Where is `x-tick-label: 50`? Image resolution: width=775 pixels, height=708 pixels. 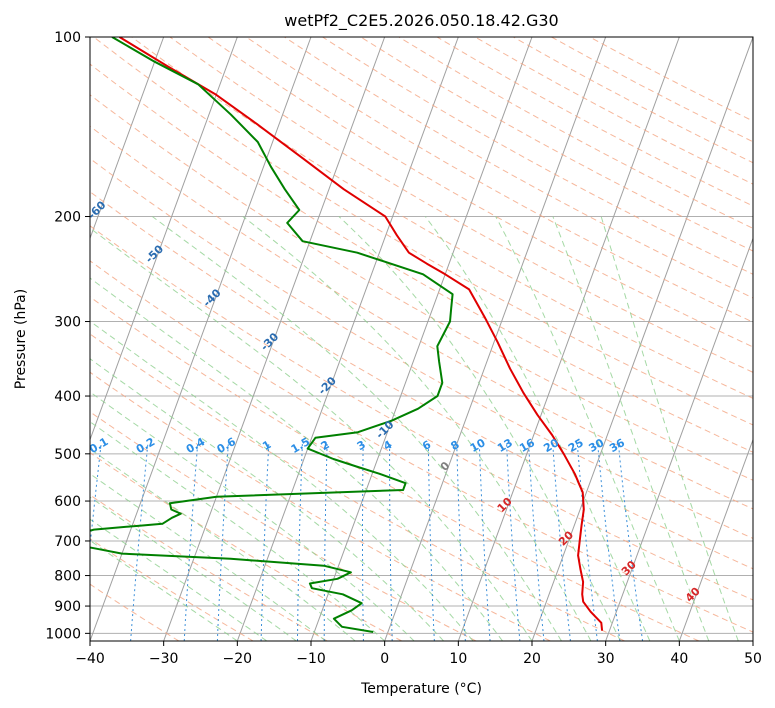
x-tick-label: 50 is located at coordinates (753, 659).